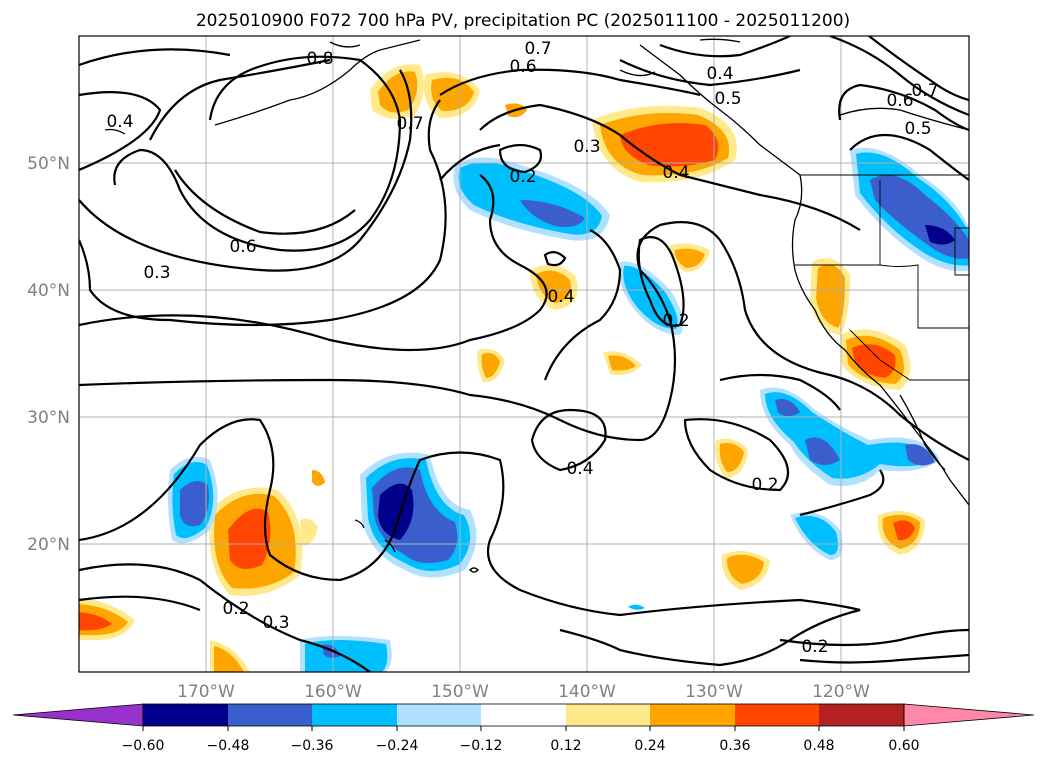 This screenshot has width=1047, height=765. I want to click on colorbar-frame, so click(523, 715).